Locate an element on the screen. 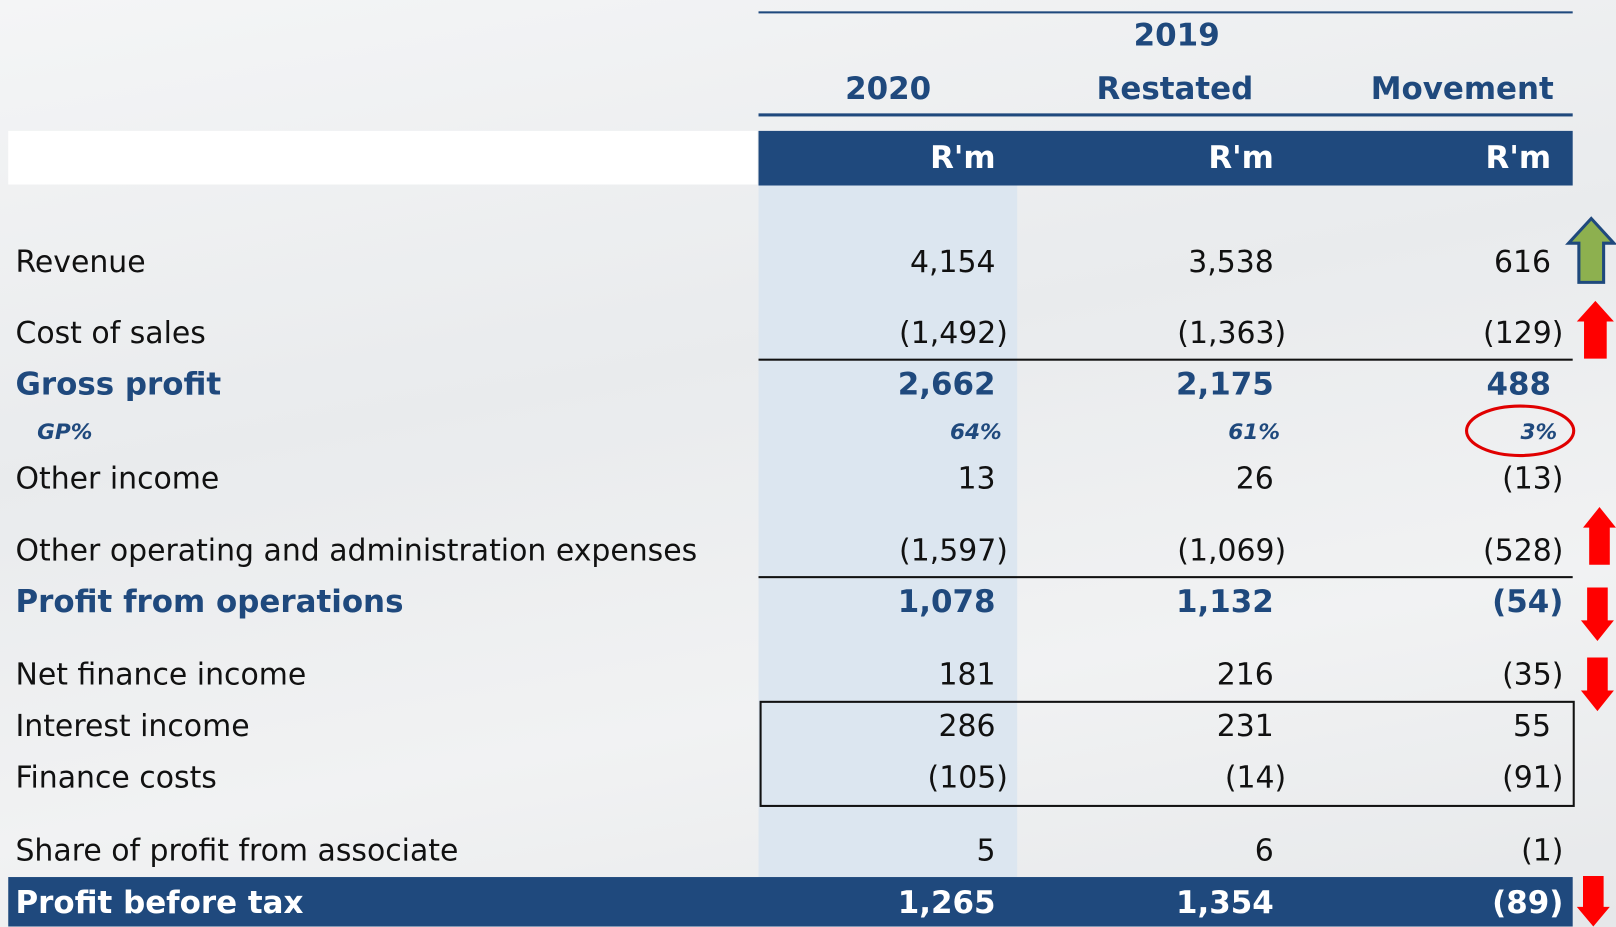  cell-value: (14) is located at coordinates (1255, 777).